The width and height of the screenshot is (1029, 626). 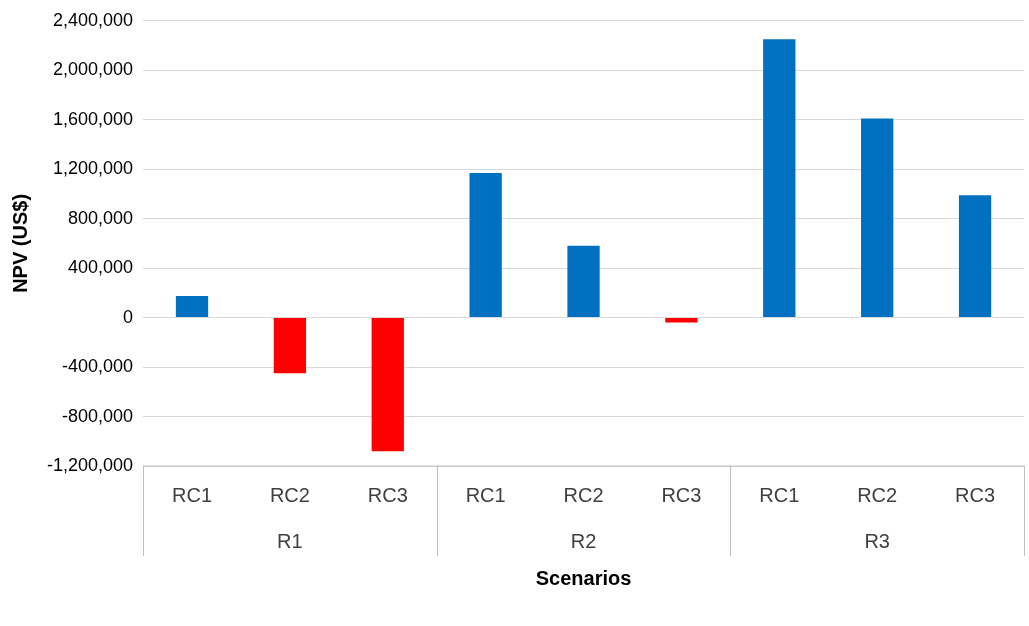 What do you see at coordinates (93, 118) in the screenshot?
I see `y-tick-label: 1,600,000` at bounding box center [93, 118].